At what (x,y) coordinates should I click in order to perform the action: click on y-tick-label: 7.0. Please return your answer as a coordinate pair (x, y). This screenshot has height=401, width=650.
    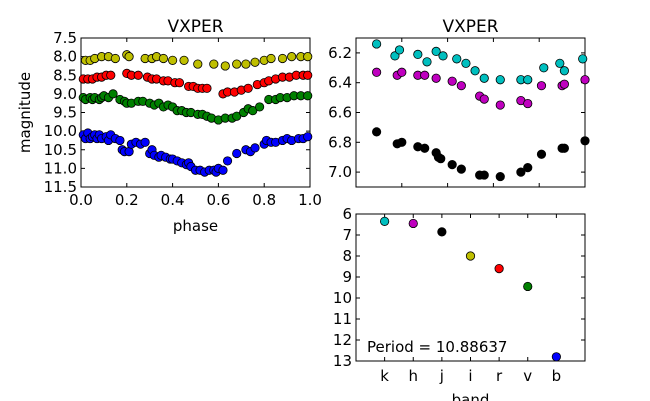
    Looking at the image, I should click on (340, 172).